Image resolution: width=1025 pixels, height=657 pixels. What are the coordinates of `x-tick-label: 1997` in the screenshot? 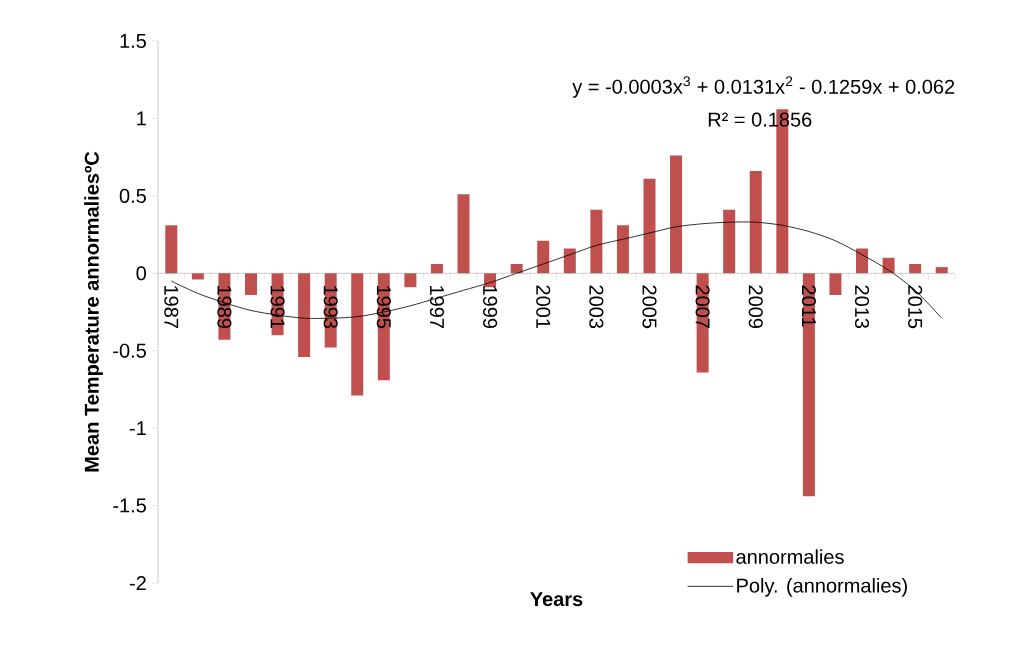 It's located at (437, 307).